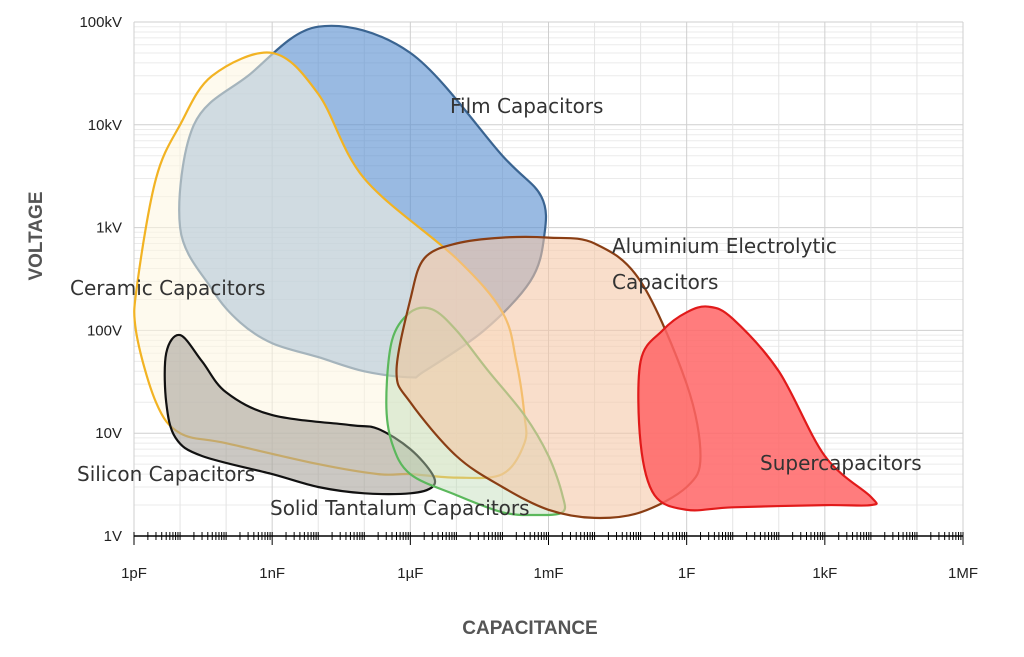 The width and height of the screenshot is (1024, 657). I want to click on label-solid-tantalum-capacitors: Solid Tantalum Capacitors, so click(400, 508).